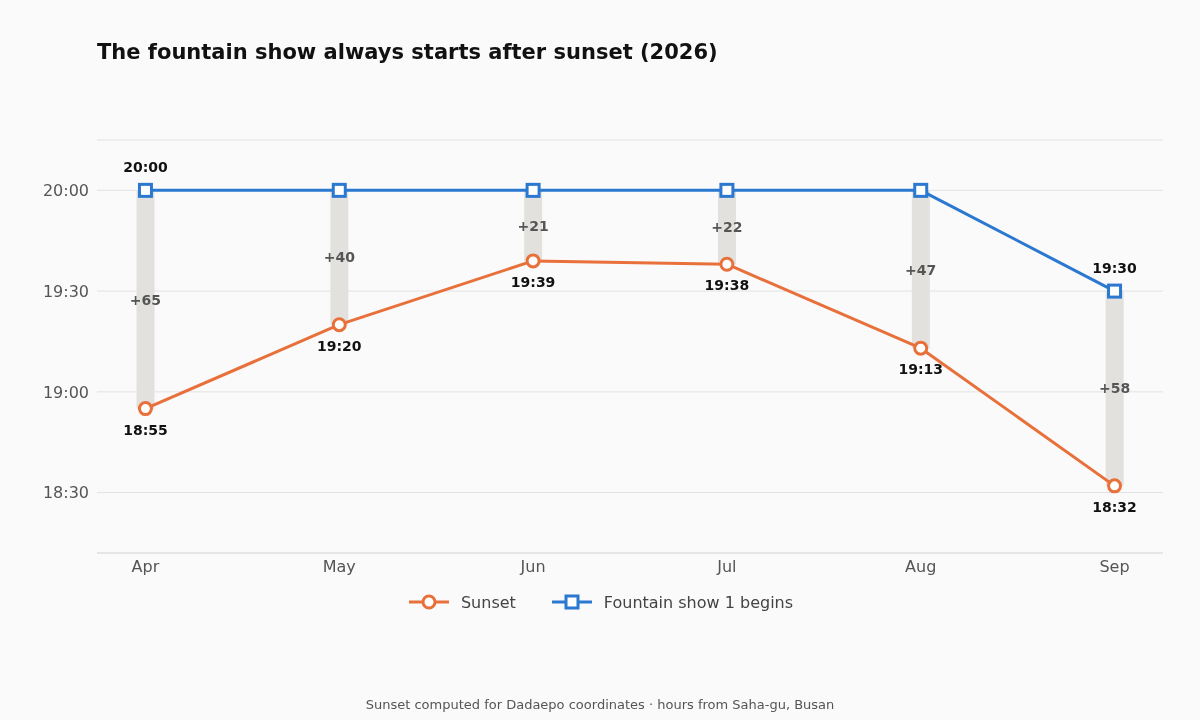 The image size is (1200, 720). What do you see at coordinates (600, 704) in the screenshot?
I see `text: Sunset computed for Dadaepo coordinates · hours from Saha-gu, Busan` at bounding box center [600, 704].